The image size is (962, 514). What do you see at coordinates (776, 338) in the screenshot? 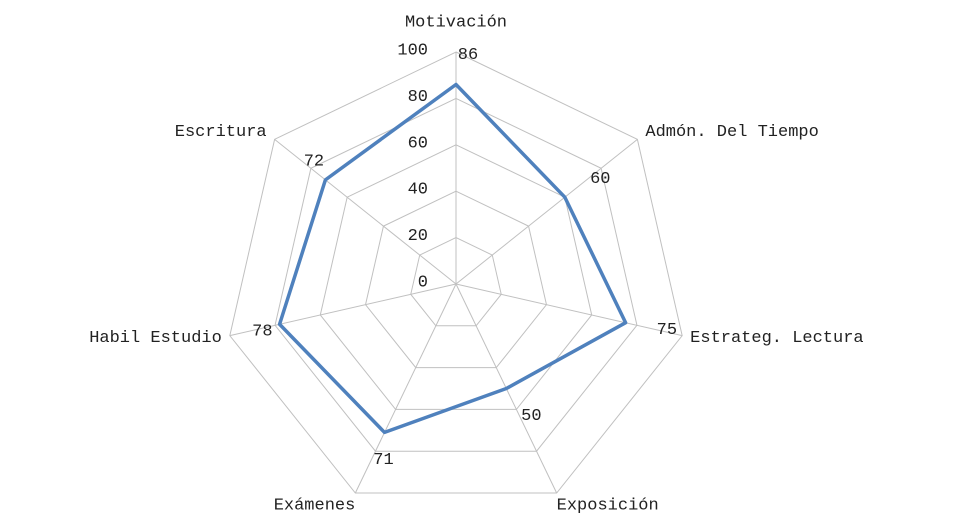
I see `category-label: Estrateg. Lectura` at bounding box center [776, 338].